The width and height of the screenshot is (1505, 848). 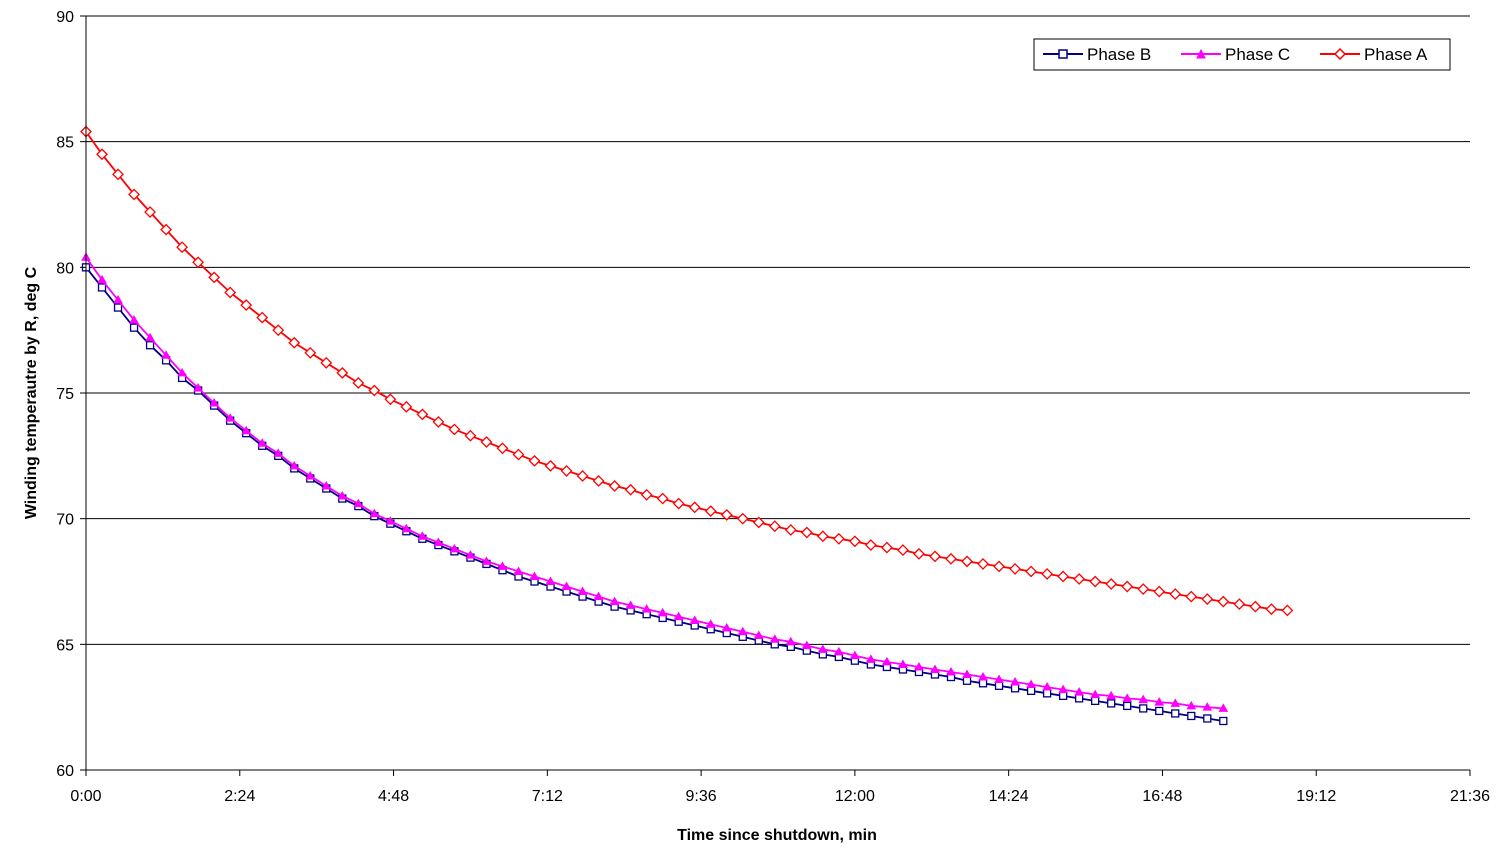 I want to click on y-tick-label: 85, so click(x=65, y=143).